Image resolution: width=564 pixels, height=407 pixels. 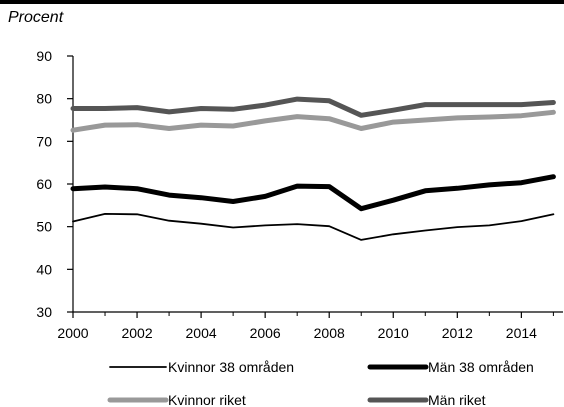 What do you see at coordinates (44, 312) in the screenshot?
I see `y-tick-label: 30` at bounding box center [44, 312].